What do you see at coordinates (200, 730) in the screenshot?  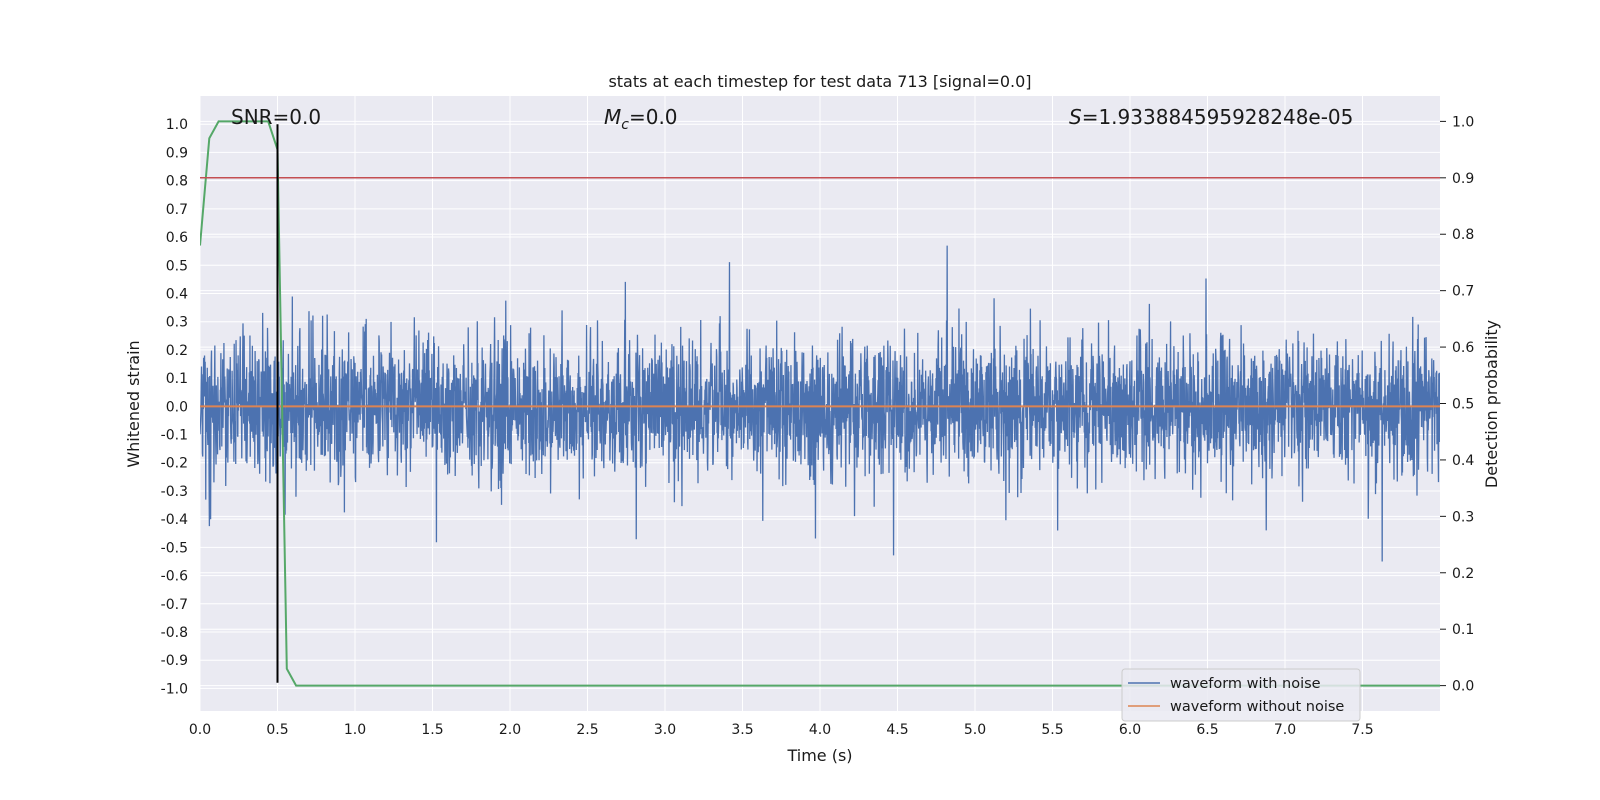 I see `x-tick-label: 0.0` at bounding box center [200, 730].